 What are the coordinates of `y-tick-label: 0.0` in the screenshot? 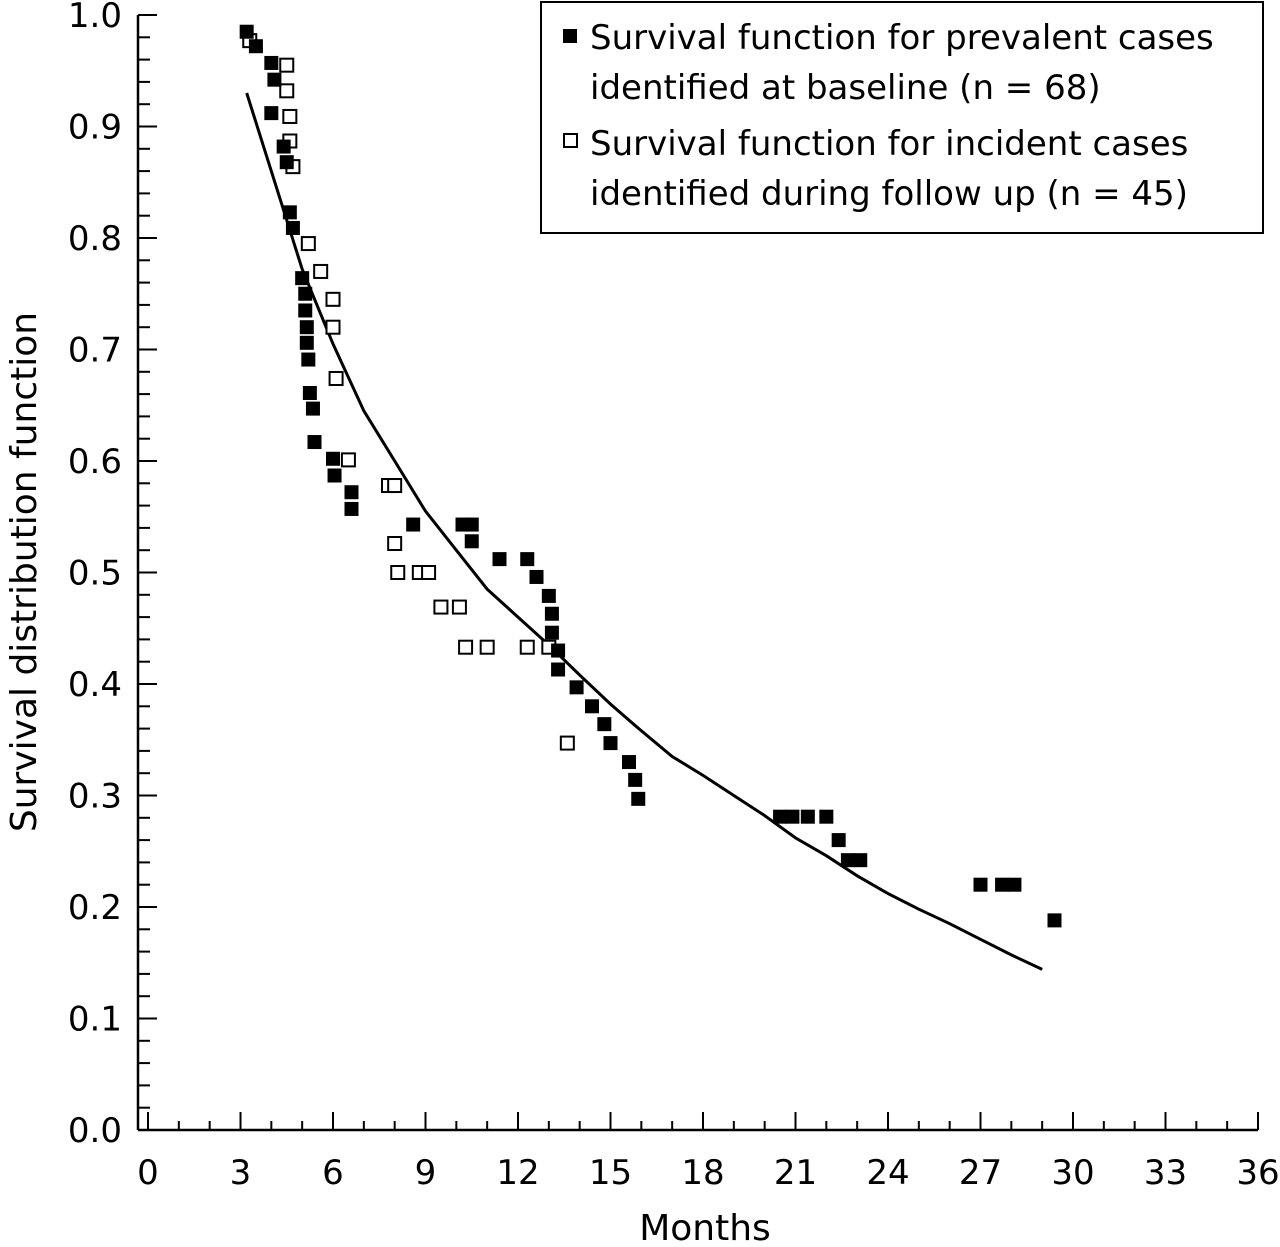 It's located at (95, 1131).